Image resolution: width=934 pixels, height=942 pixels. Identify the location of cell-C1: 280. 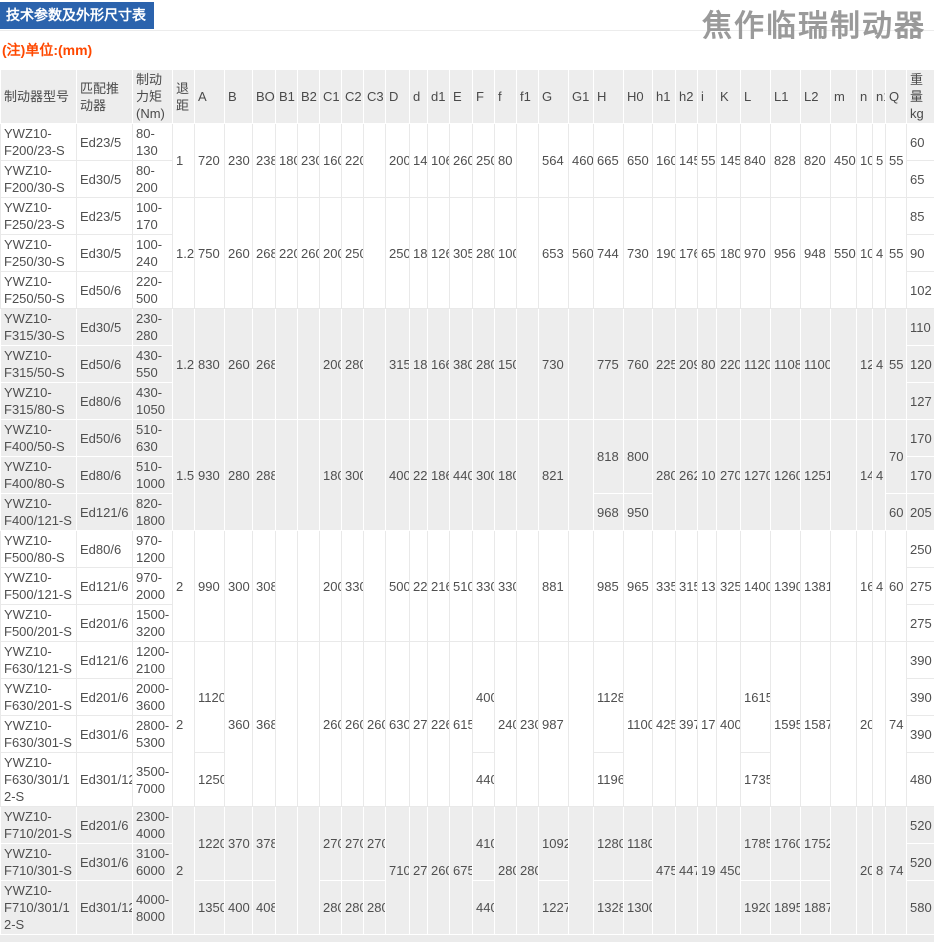
(331, 908).